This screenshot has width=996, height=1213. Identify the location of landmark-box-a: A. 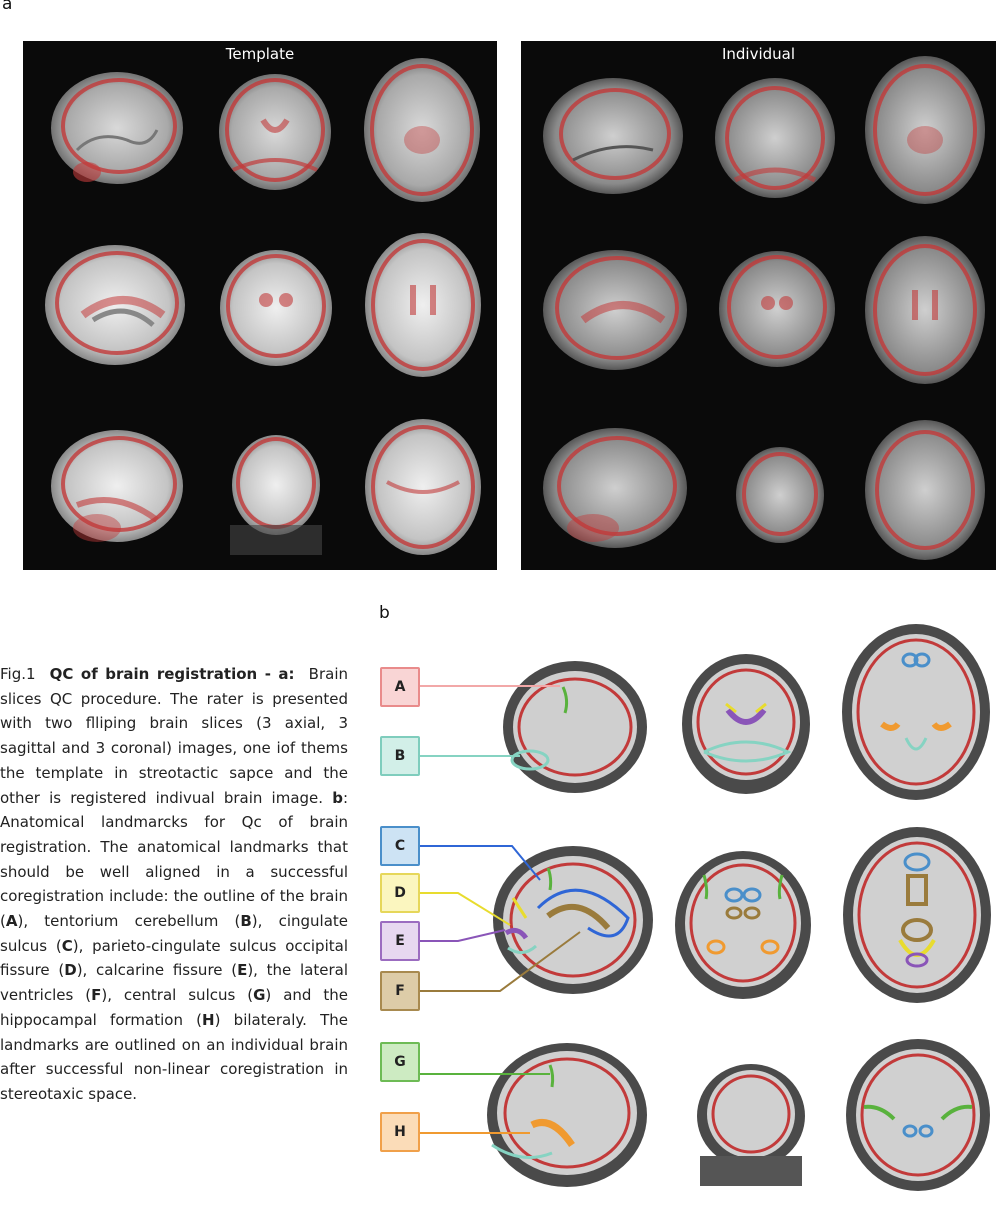
(400, 687).